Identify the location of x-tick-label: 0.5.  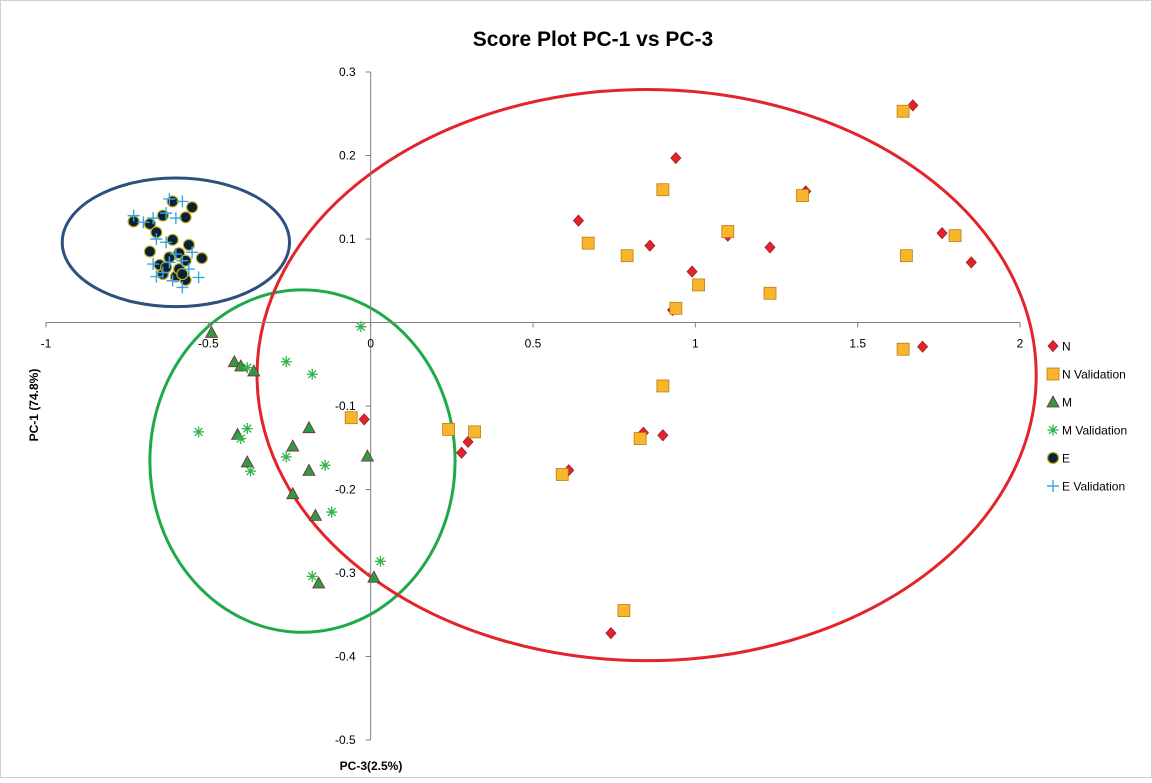
(533, 344).